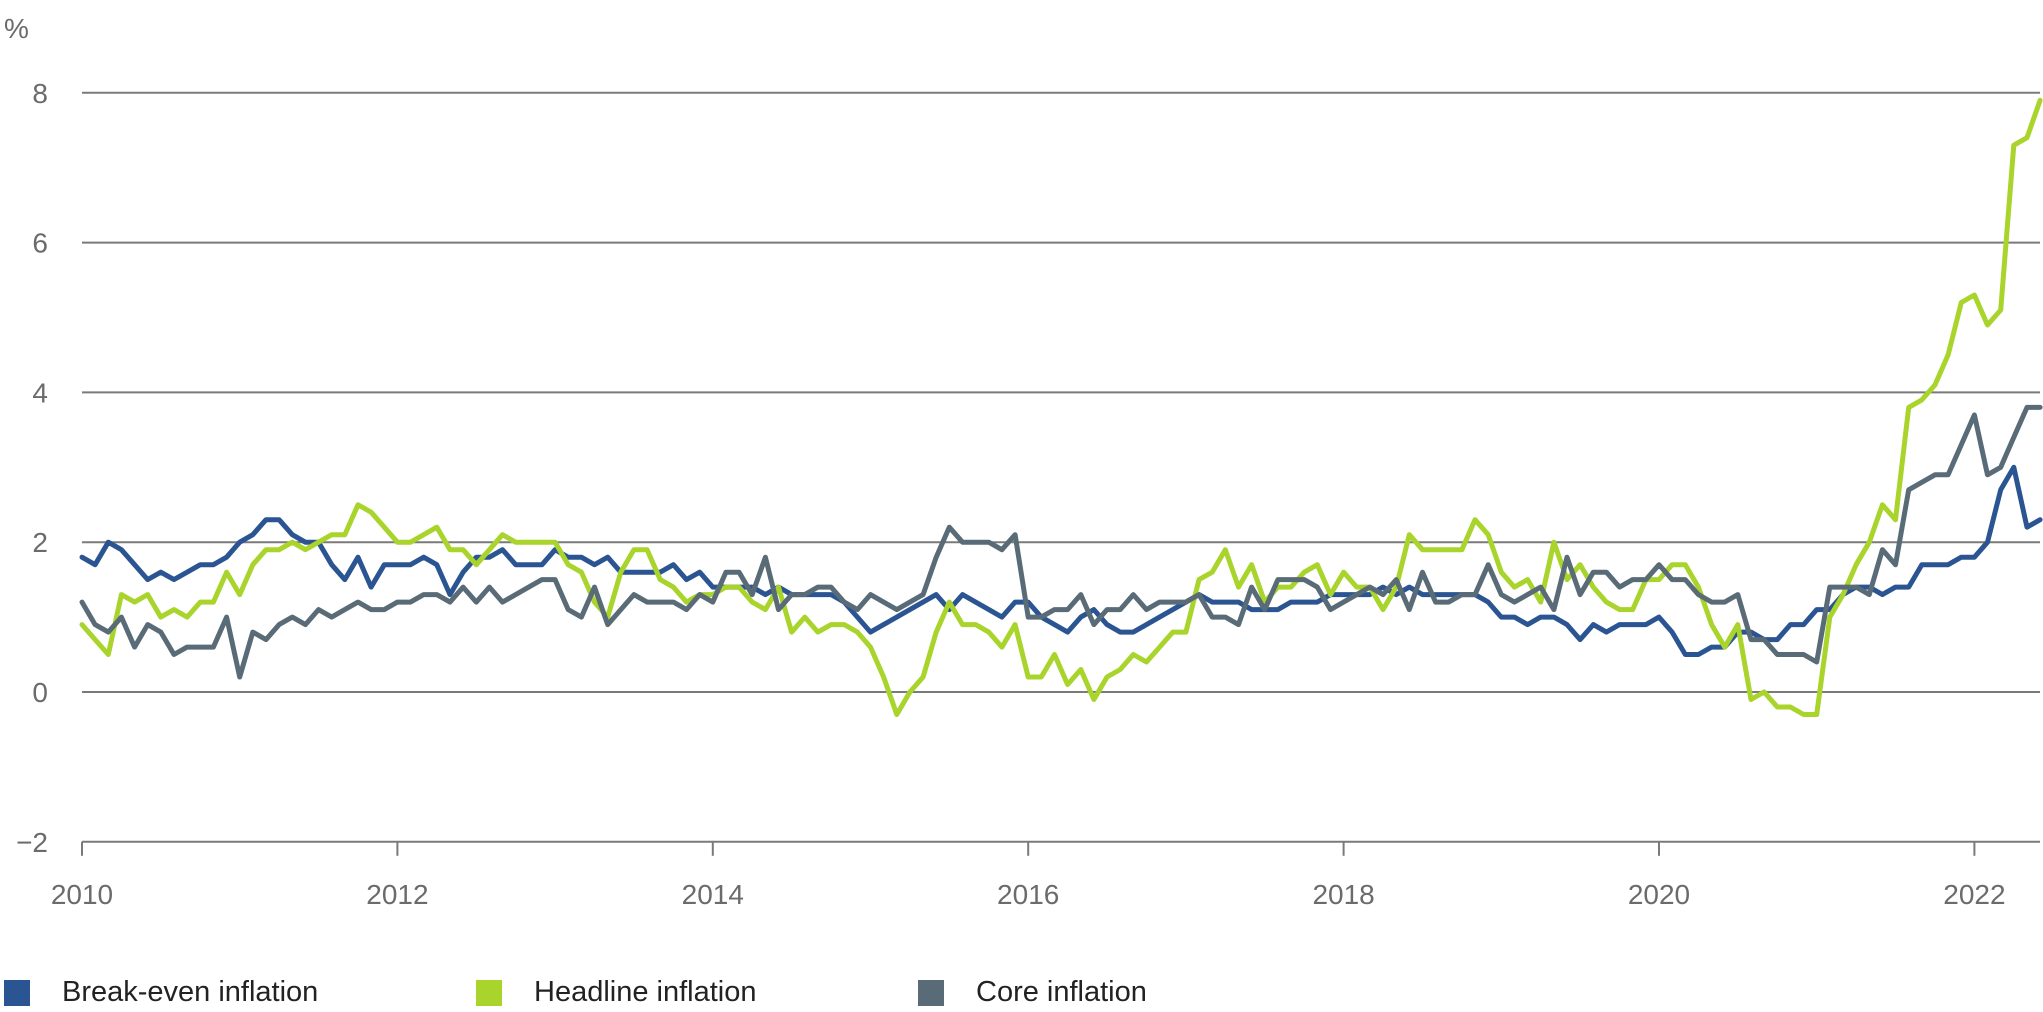 This screenshot has width=2043, height=1012. What do you see at coordinates (40, 692) in the screenshot?
I see `y-tick-label: 0` at bounding box center [40, 692].